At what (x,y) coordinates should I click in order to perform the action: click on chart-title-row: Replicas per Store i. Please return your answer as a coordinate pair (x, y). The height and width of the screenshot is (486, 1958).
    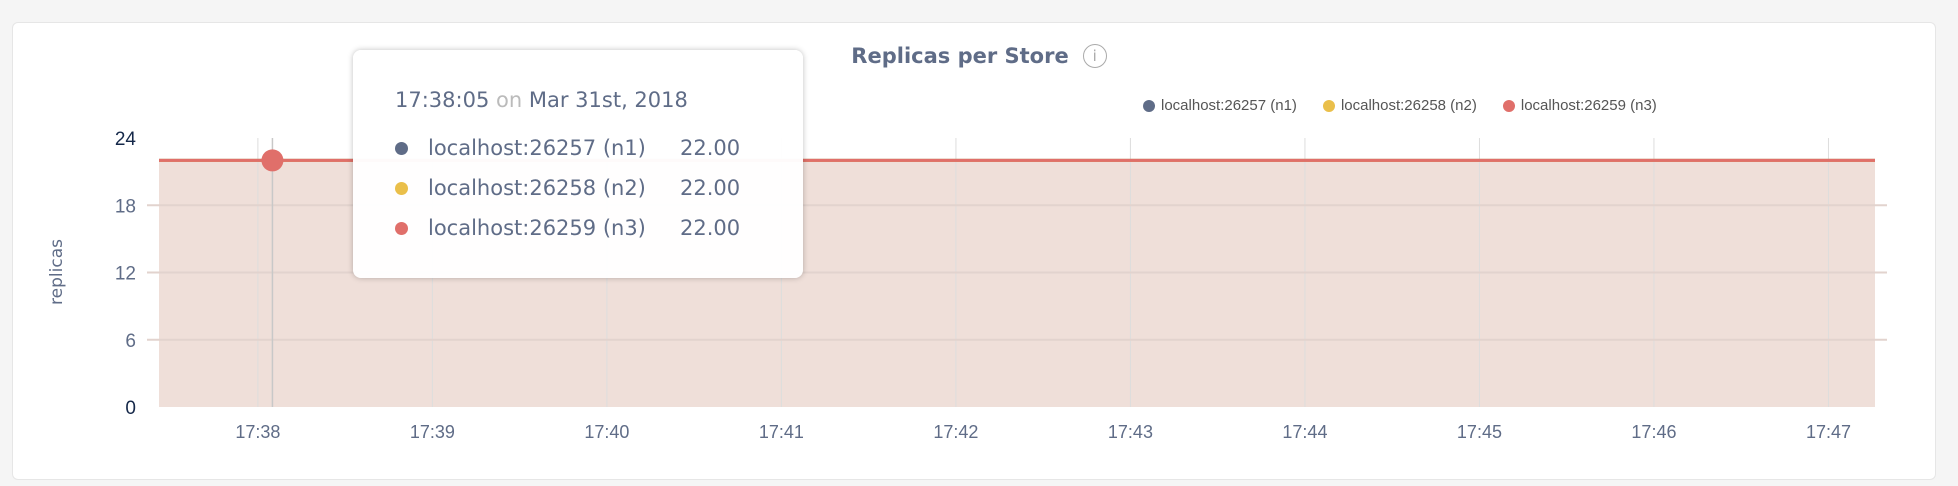
    Looking at the image, I should click on (979, 56).